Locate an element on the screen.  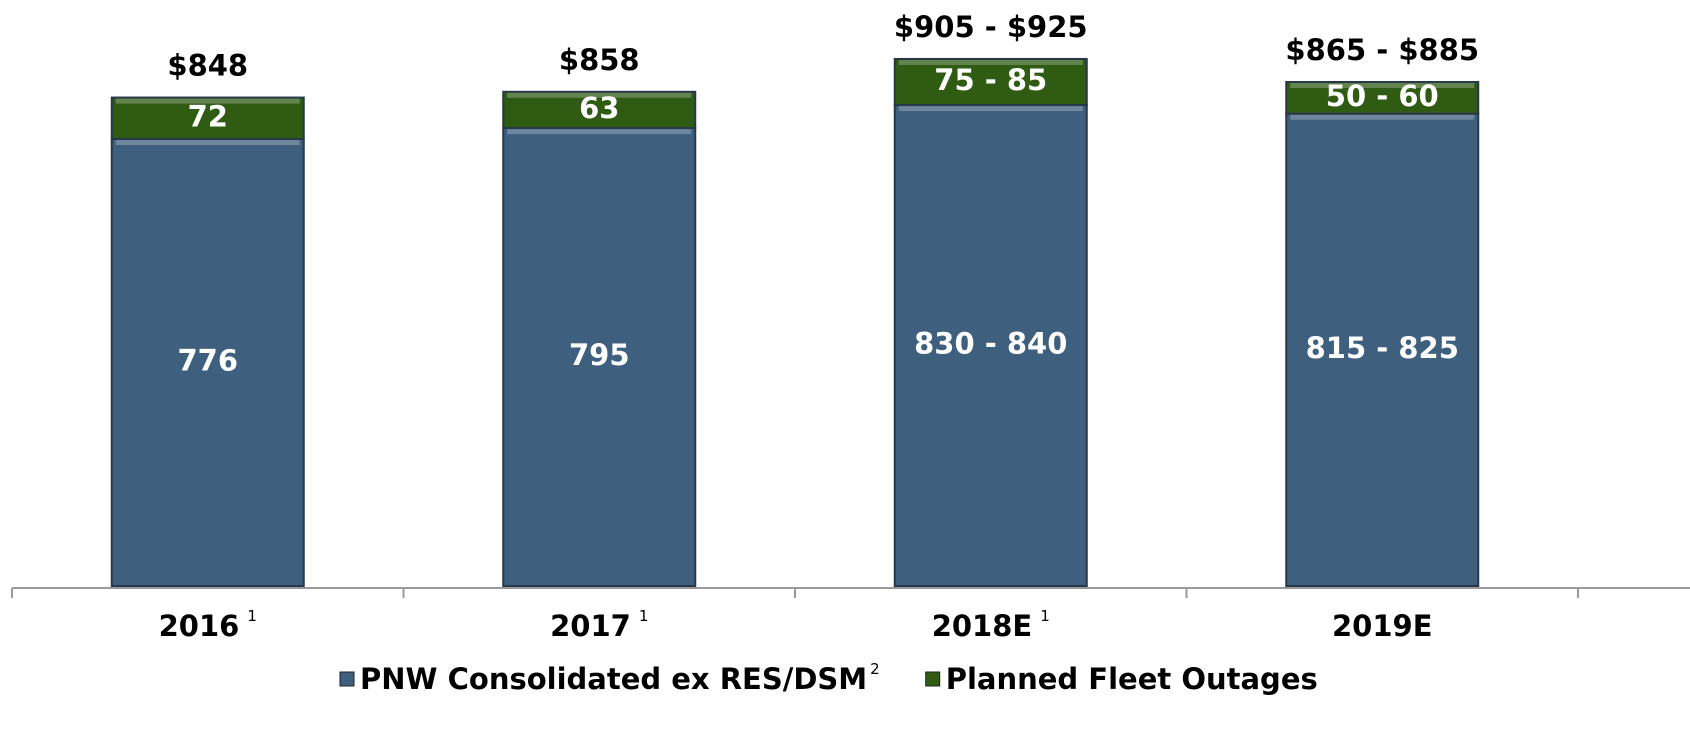
total-label: $848 is located at coordinates (207, 66).